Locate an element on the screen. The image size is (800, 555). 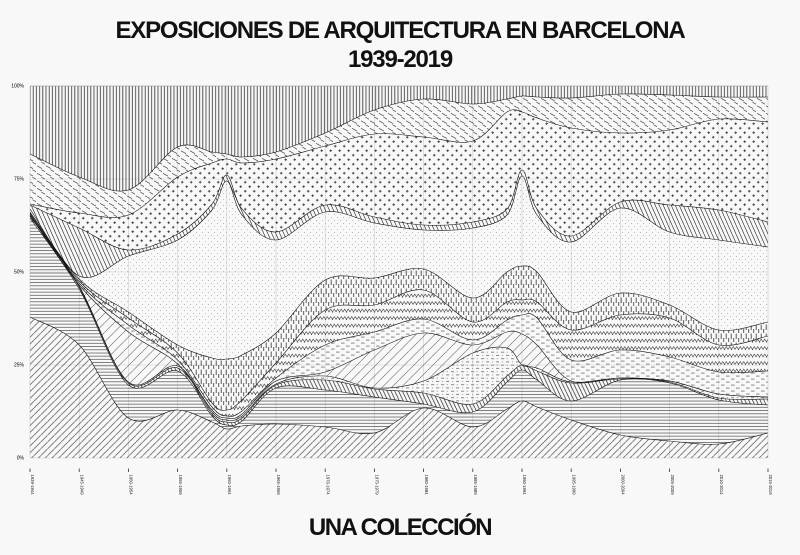
svg-text: 100% is located at coordinates (17, 87).